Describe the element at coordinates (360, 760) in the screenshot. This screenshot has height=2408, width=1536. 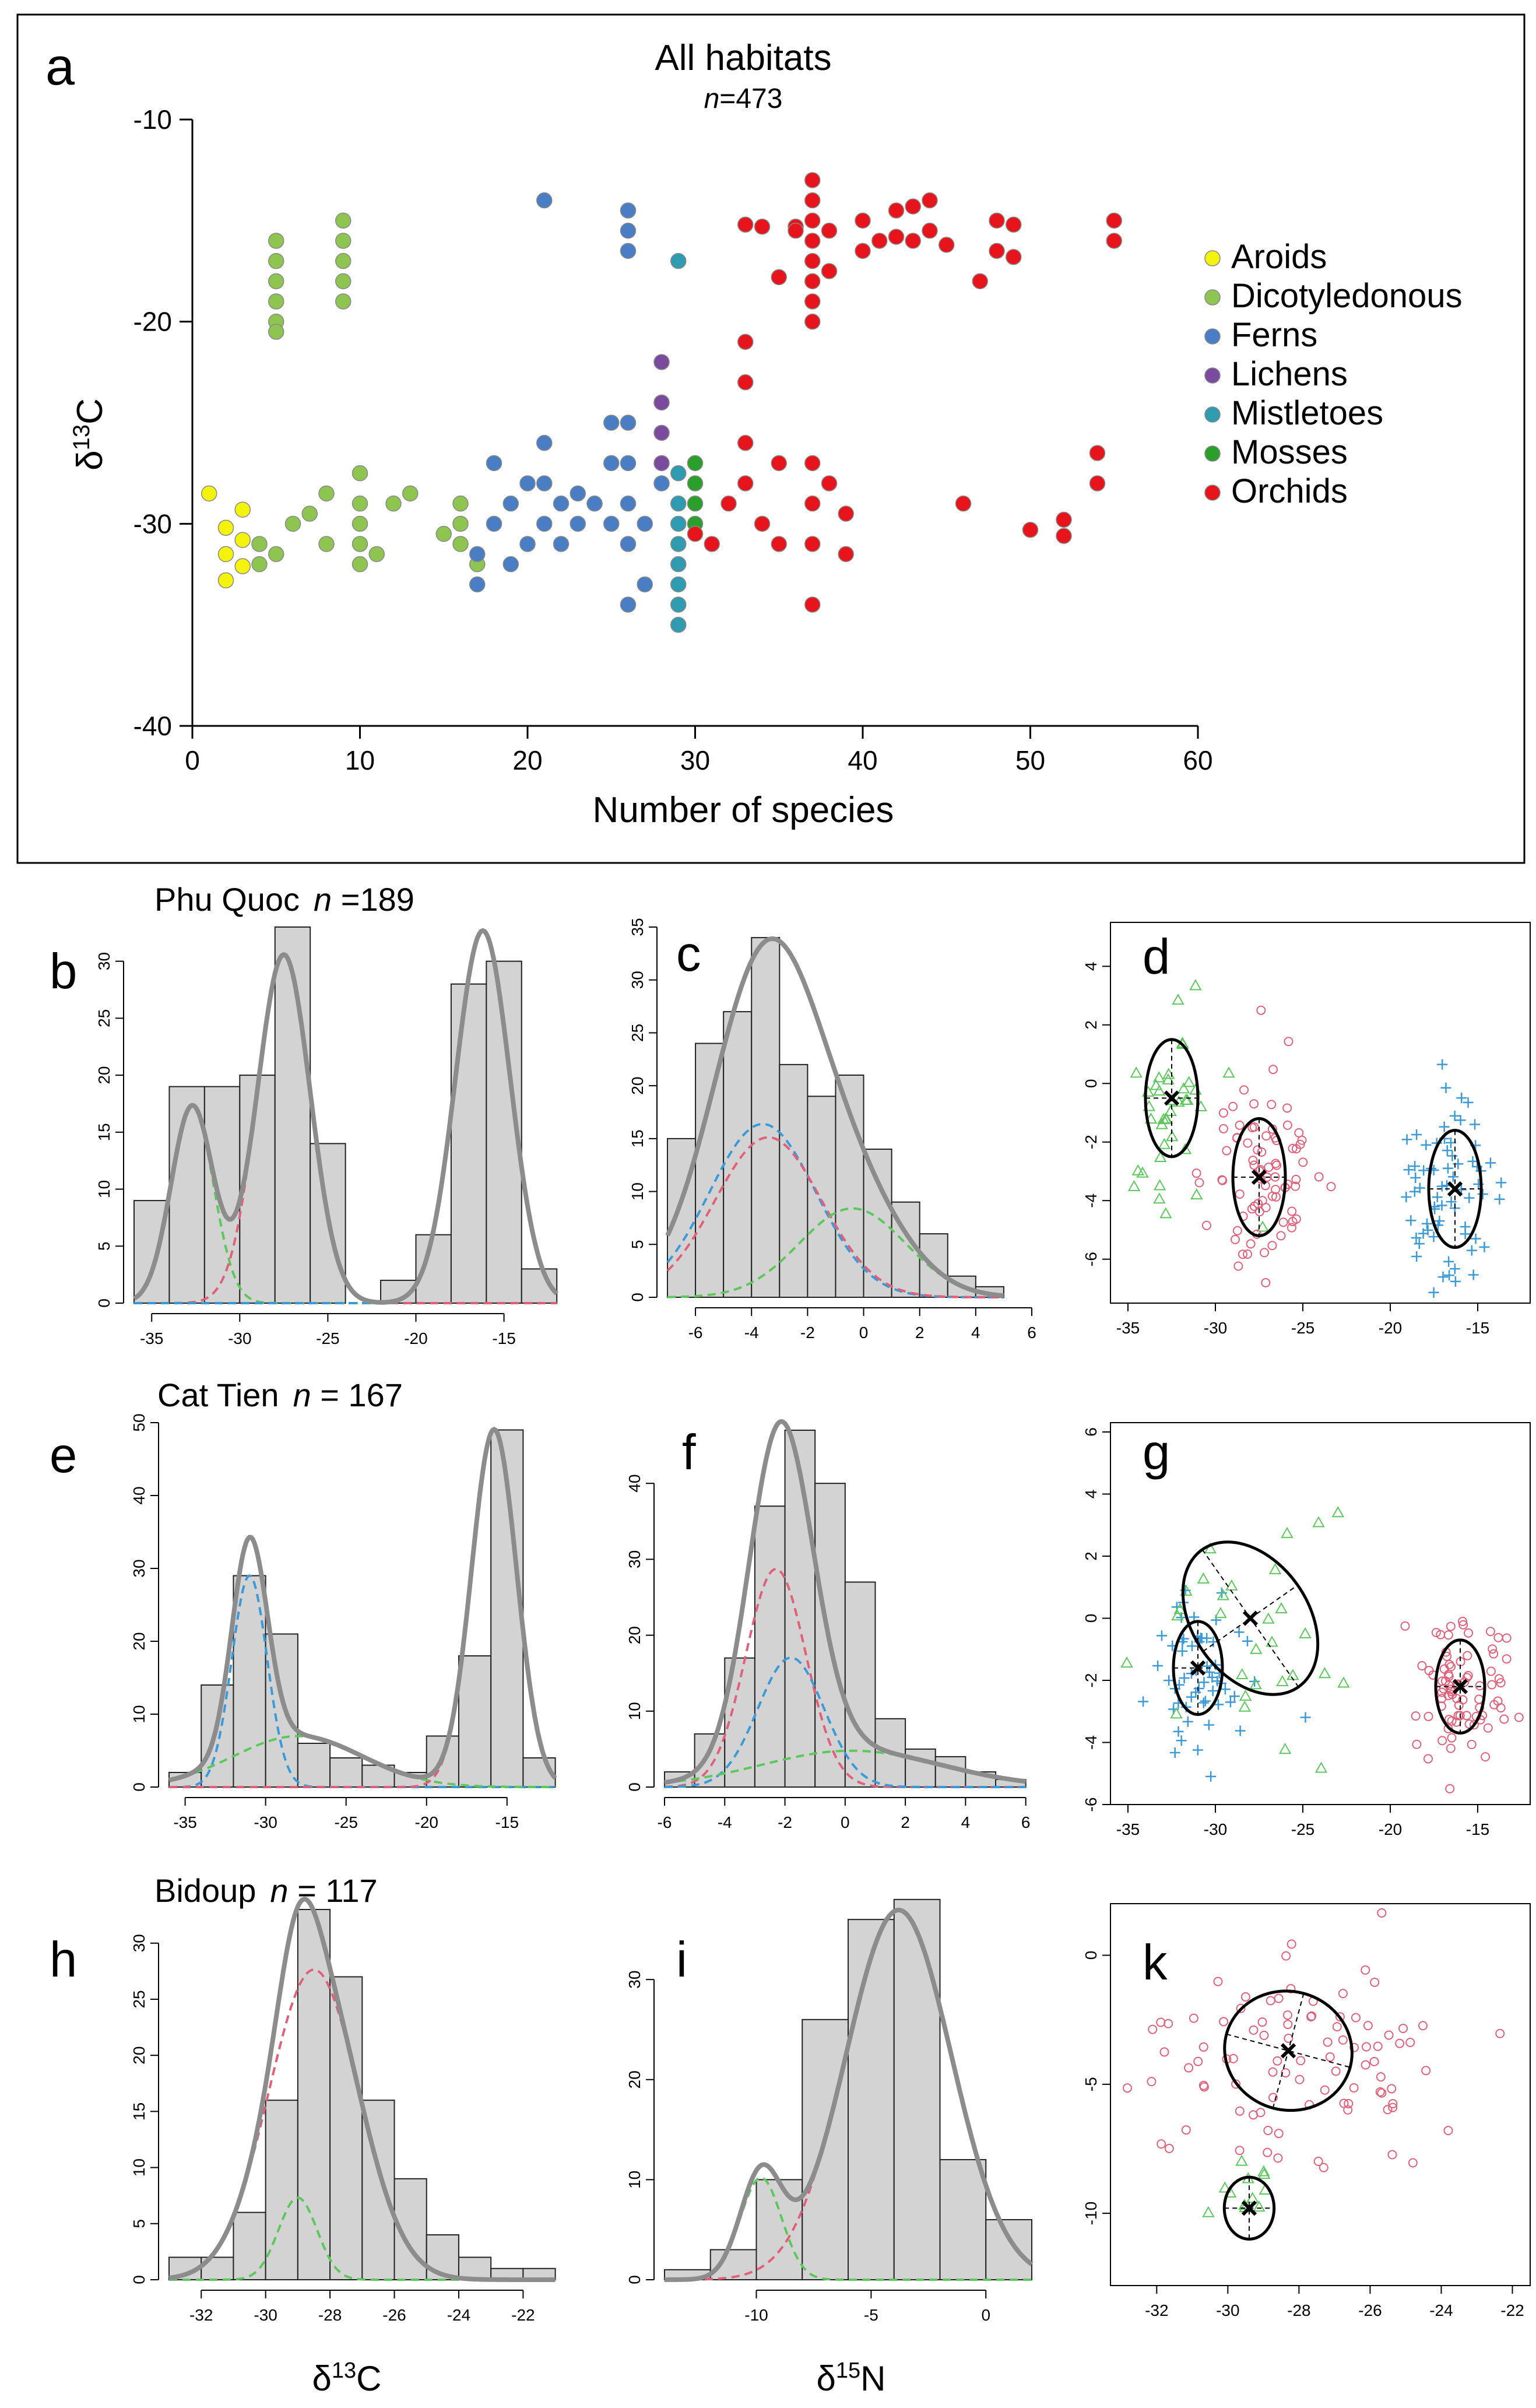
I see `x-tick-label: 10` at that location.